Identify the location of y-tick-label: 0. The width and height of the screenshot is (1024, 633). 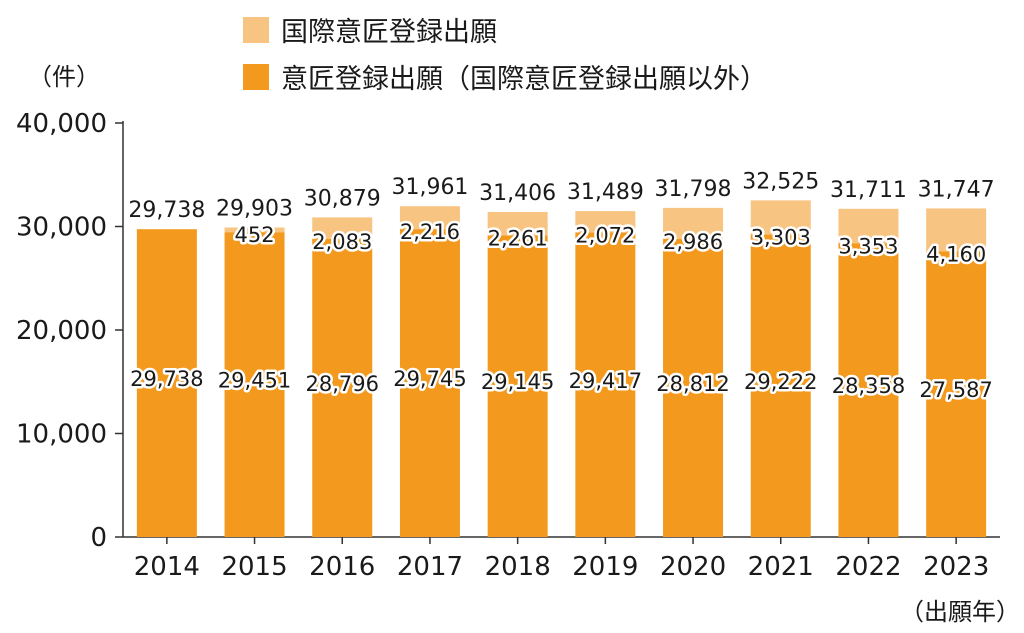
(98, 538).